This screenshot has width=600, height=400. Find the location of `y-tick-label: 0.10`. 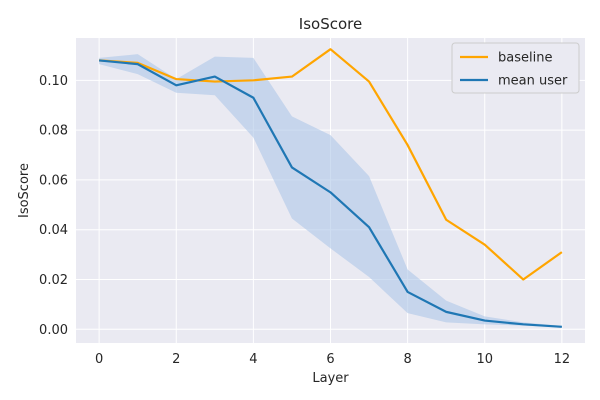

y-tick-label: 0.10 is located at coordinates (53, 81).